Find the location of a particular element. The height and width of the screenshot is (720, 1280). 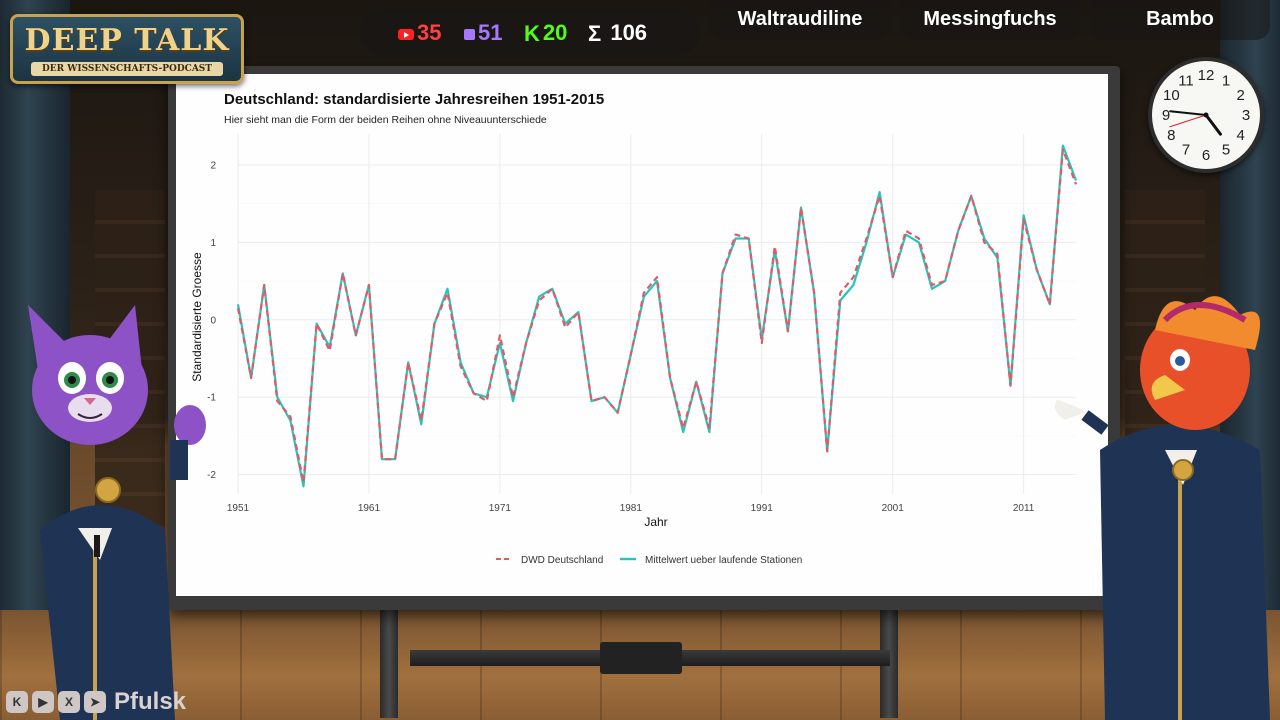

youtube-icon is located at coordinates (406, 34).